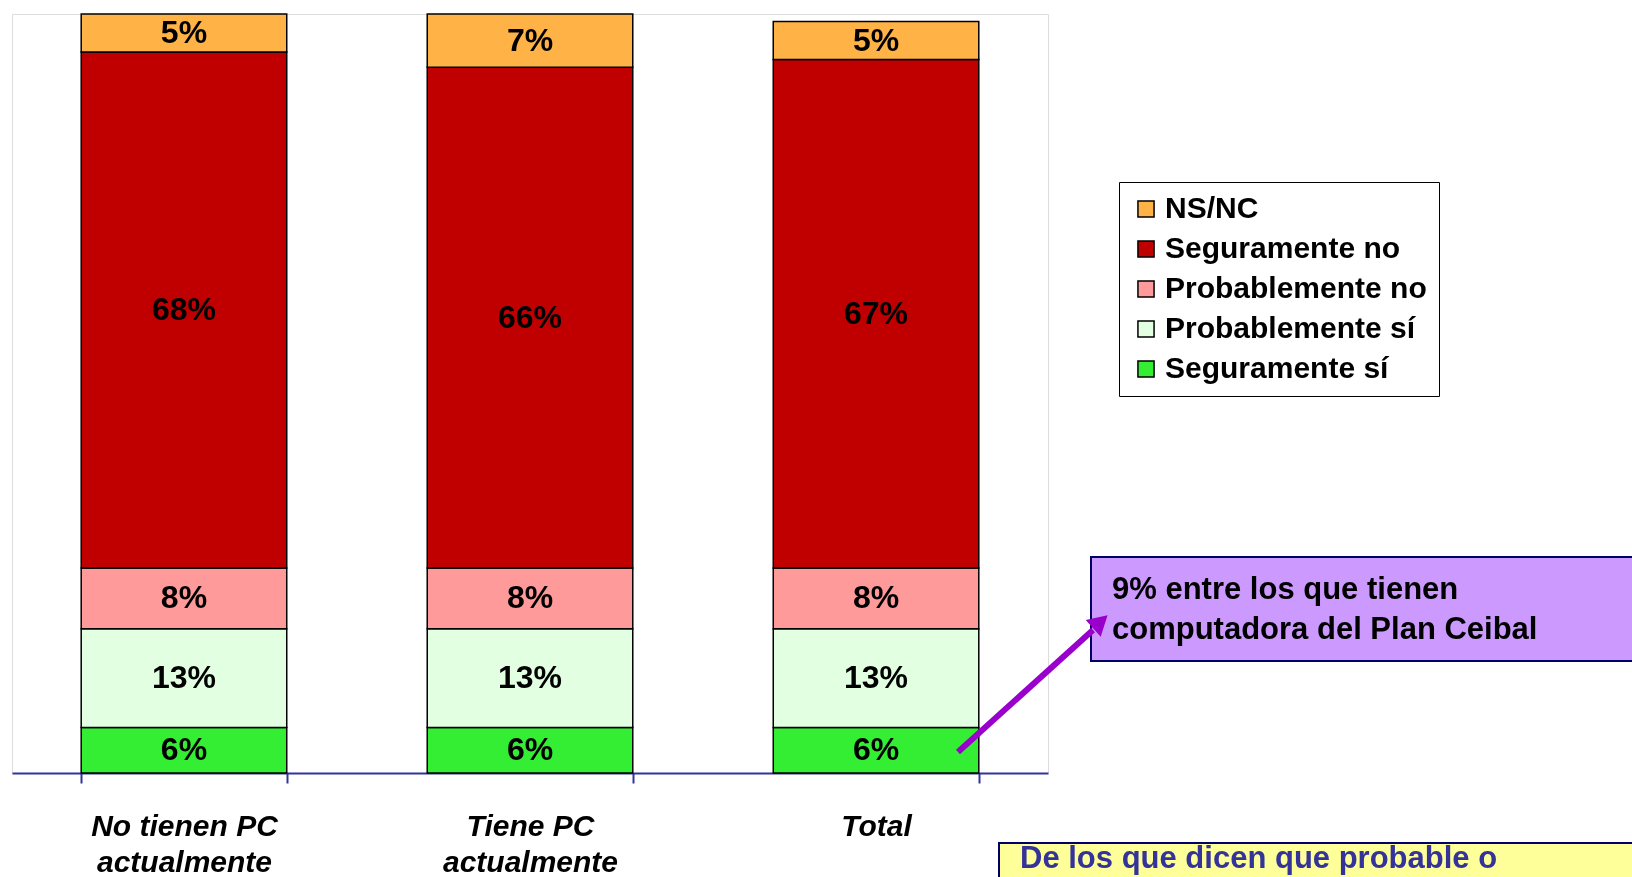  What do you see at coordinates (1278, 367) in the screenshot?
I see `legend-label: Seguramente sí` at bounding box center [1278, 367].